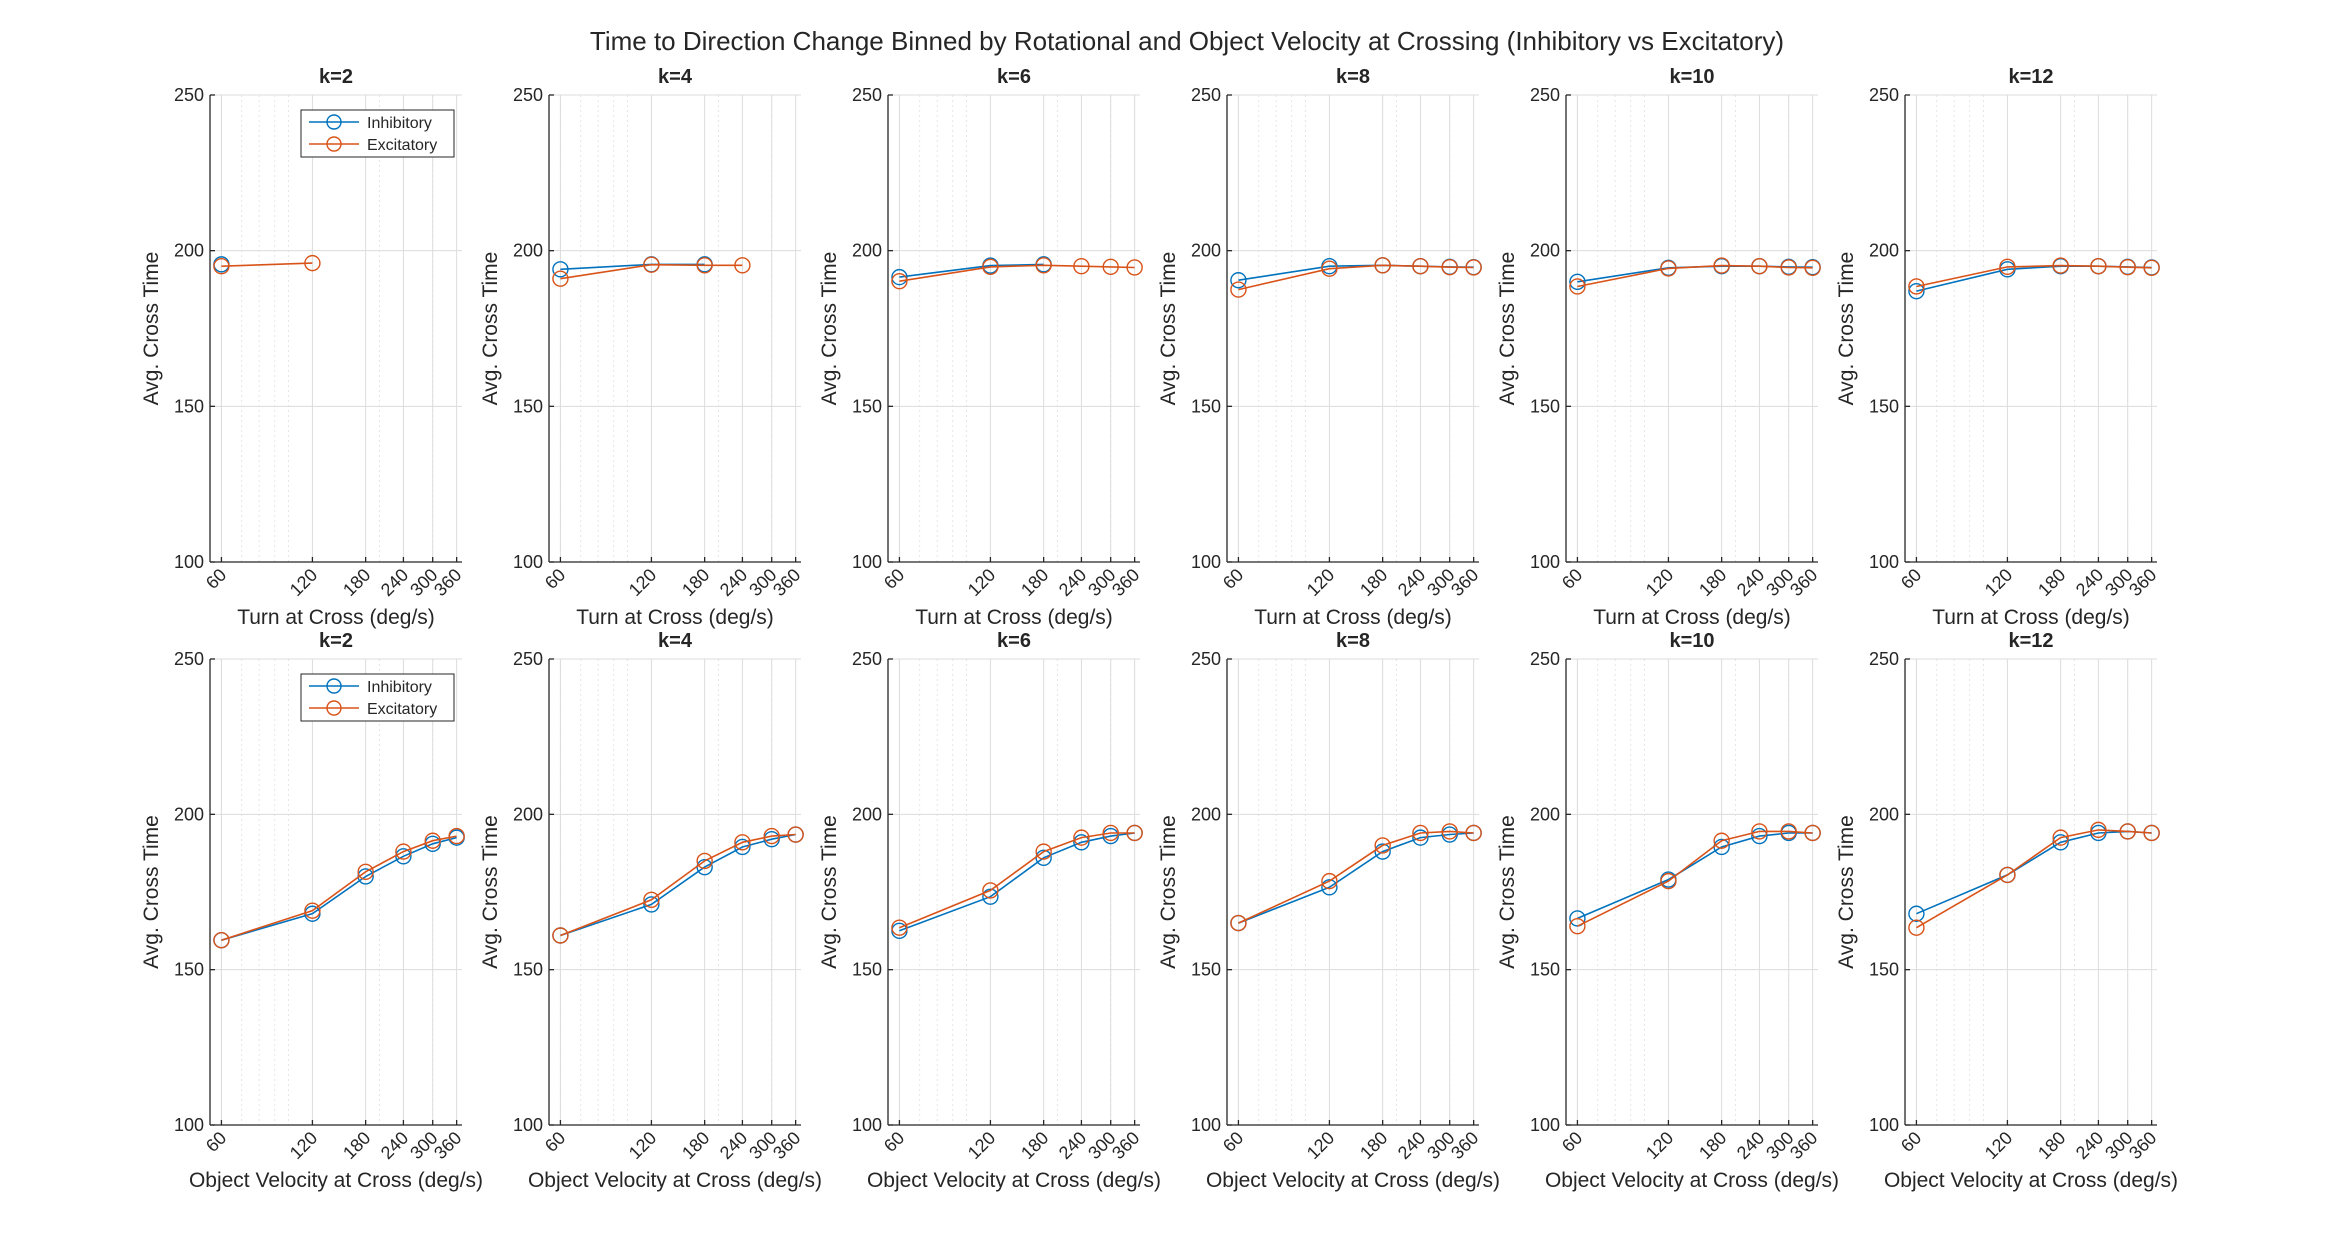 This screenshot has height=1250, width=2344. What do you see at coordinates (377, 697) in the screenshot?
I see `legend: Inhibitory Excitatory` at bounding box center [377, 697].